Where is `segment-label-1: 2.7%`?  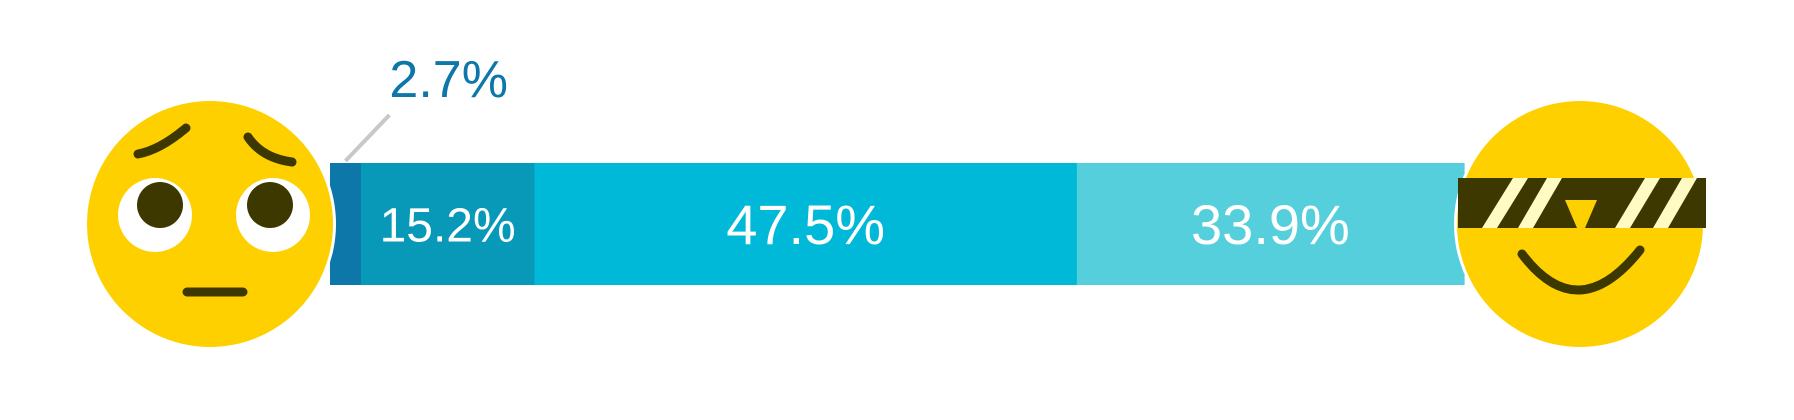 segment-label-1: 2.7% is located at coordinates (448, 80).